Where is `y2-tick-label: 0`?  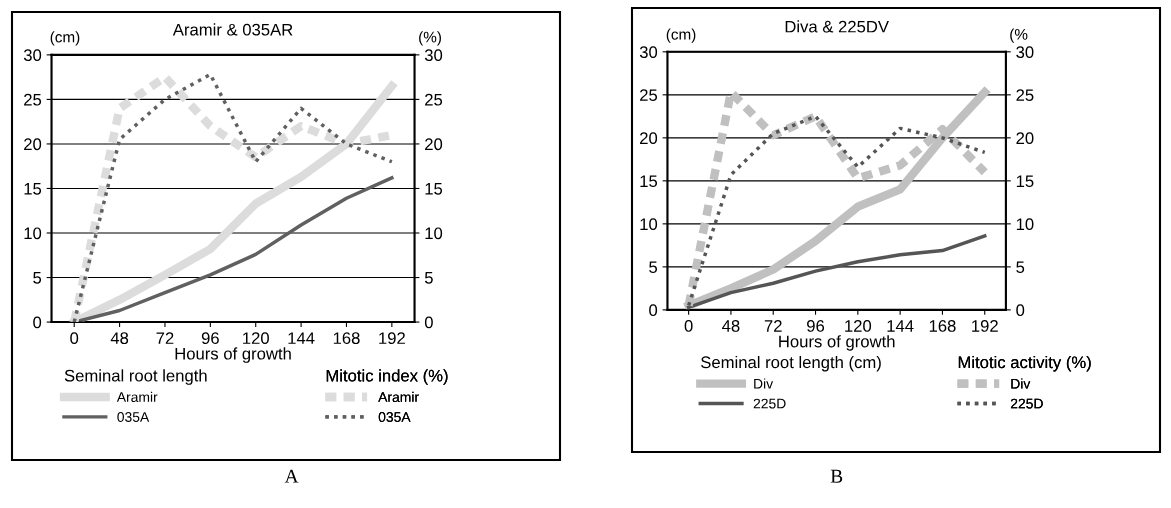 y2-tick-label: 0 is located at coordinates (1020, 310).